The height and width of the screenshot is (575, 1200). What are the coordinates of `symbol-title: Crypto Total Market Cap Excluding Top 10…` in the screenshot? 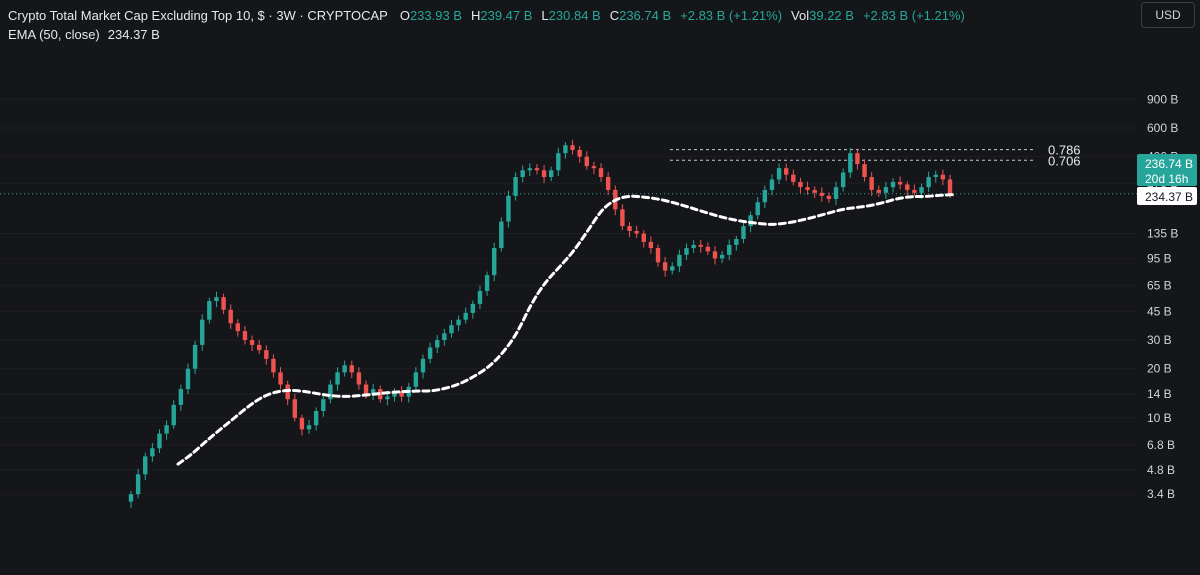 It's located at (198, 15).